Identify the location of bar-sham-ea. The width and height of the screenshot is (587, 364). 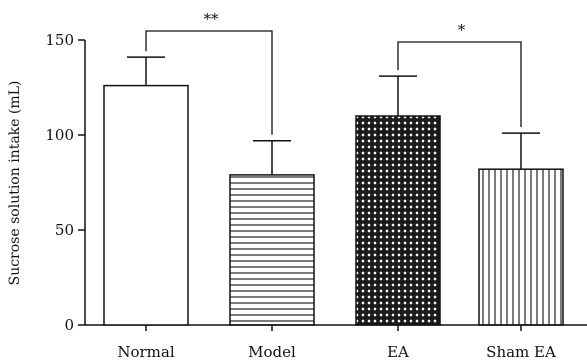
(521, 247).